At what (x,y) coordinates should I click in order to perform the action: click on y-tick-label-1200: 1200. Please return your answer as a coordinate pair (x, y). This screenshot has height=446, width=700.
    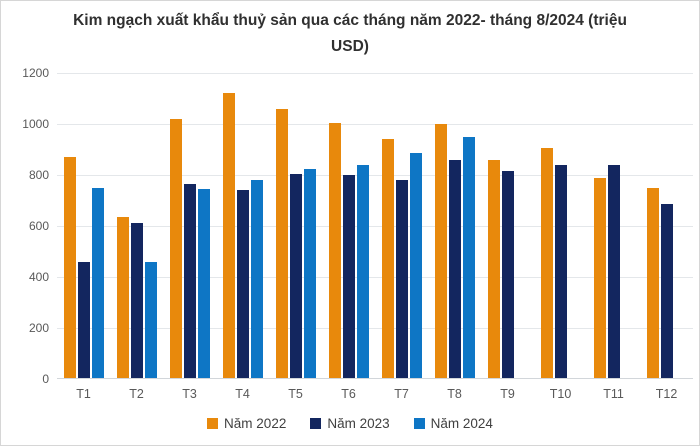
    Looking at the image, I should click on (35, 72).